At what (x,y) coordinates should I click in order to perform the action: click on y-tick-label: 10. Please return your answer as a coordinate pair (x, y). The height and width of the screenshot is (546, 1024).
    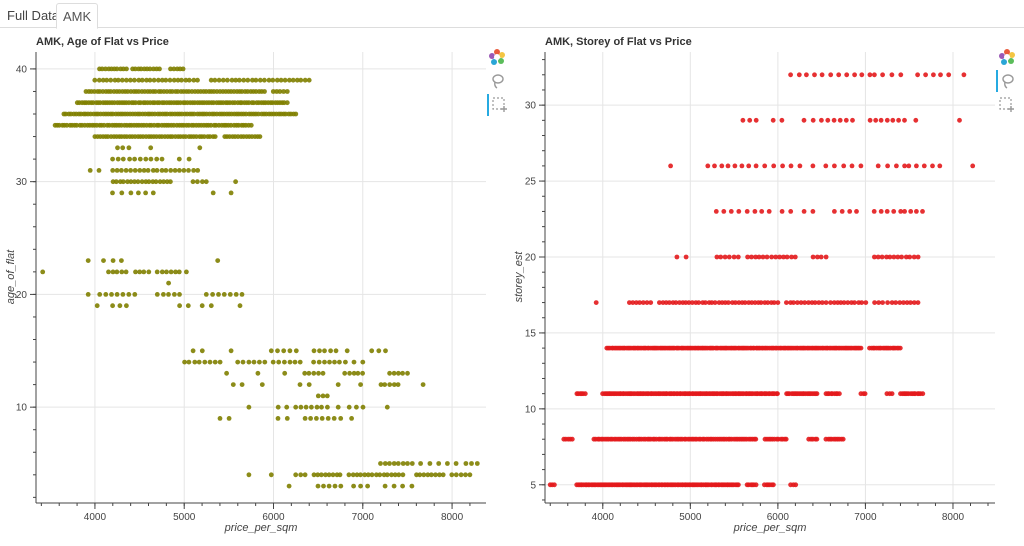
    Looking at the image, I should click on (531, 409).